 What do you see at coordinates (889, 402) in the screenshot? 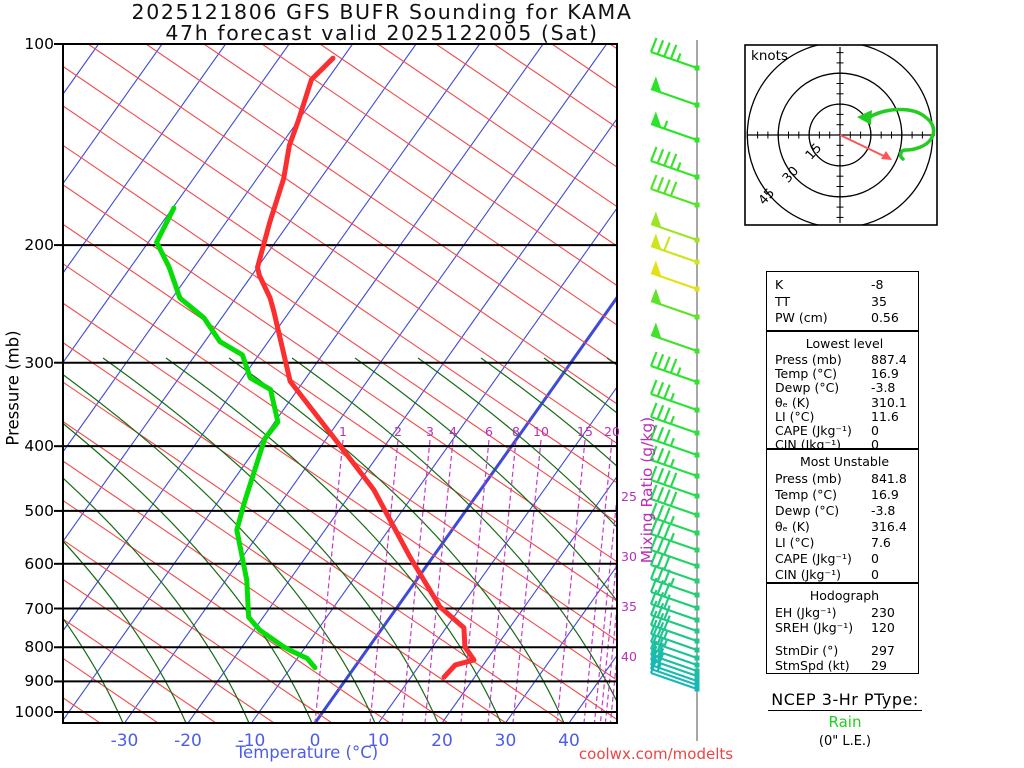
I see `stat-value: 310.1` at bounding box center [889, 402].